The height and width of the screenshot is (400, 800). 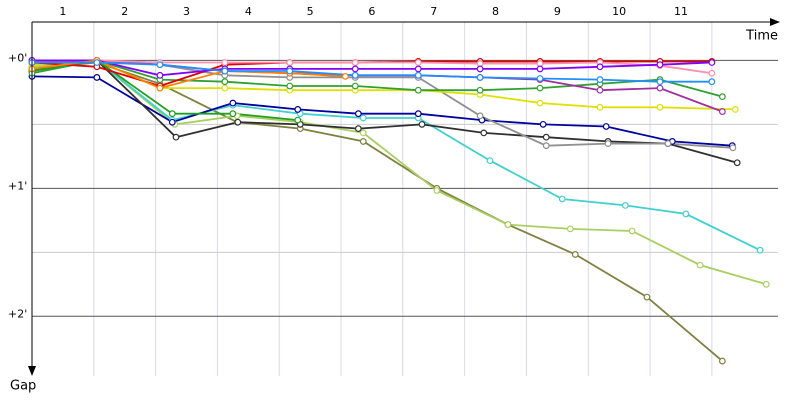 What do you see at coordinates (433, 11) in the screenshot?
I see `x-tick-label: 7` at bounding box center [433, 11].